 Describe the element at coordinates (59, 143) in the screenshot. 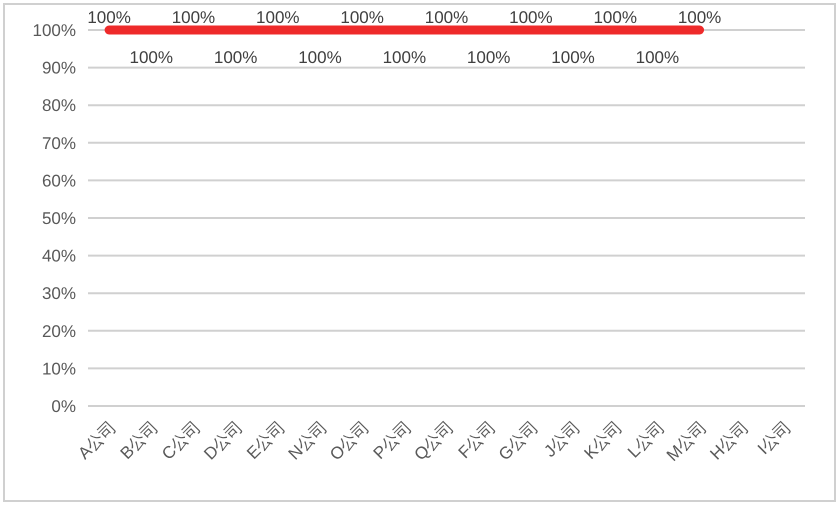

I see `y-tick-label: 70%` at that location.